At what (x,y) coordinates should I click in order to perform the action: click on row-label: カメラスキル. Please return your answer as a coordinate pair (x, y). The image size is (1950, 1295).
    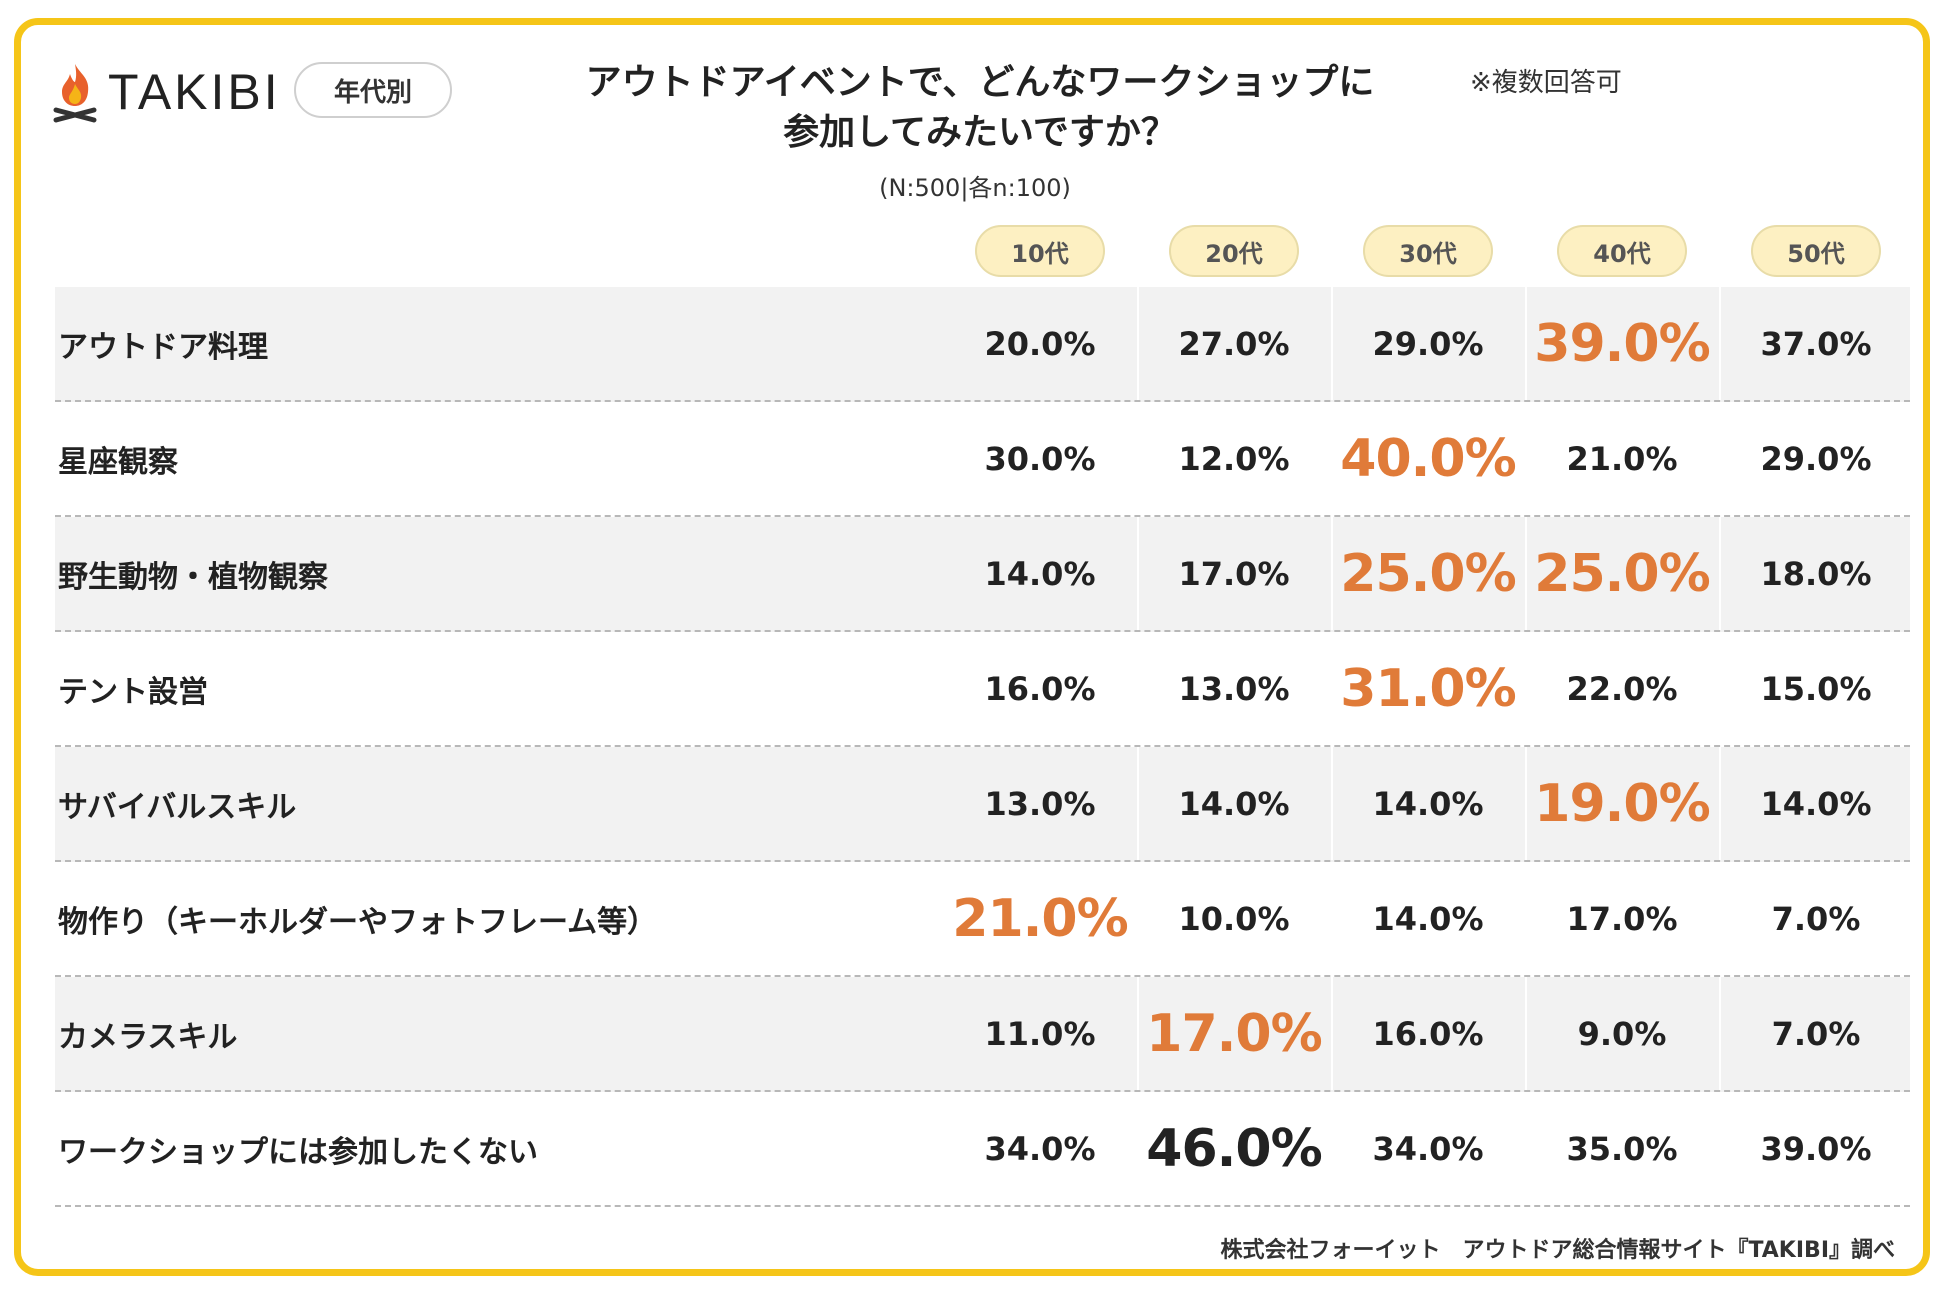
    Looking at the image, I should click on (148, 1037).